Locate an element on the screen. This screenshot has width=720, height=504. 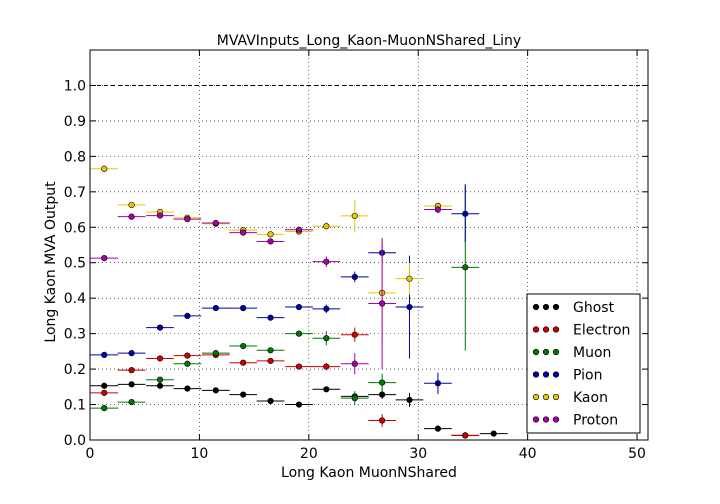
x-tick-label: 10 is located at coordinates (199, 454).